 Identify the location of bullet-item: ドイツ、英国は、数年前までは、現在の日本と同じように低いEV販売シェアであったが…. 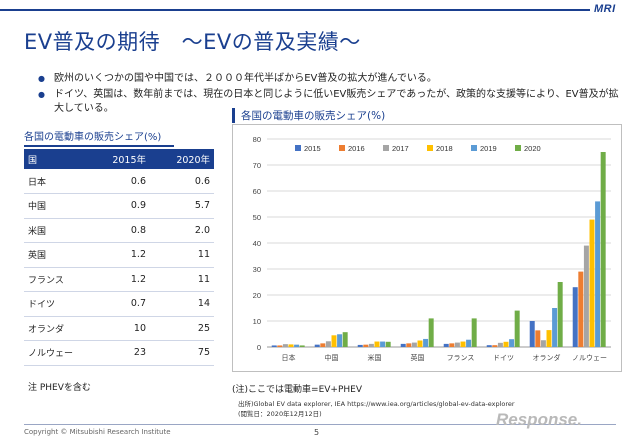
(333, 102).